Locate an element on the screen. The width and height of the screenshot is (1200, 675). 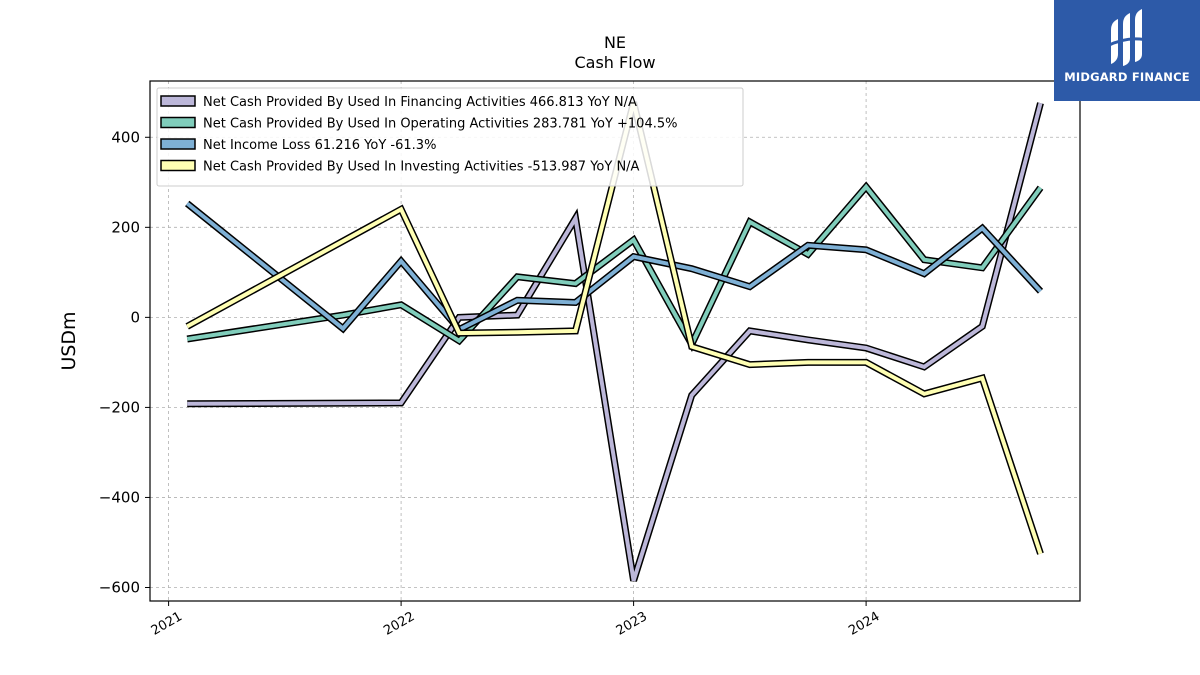
x-tick-label: 2024 is located at coordinates (864, 624).